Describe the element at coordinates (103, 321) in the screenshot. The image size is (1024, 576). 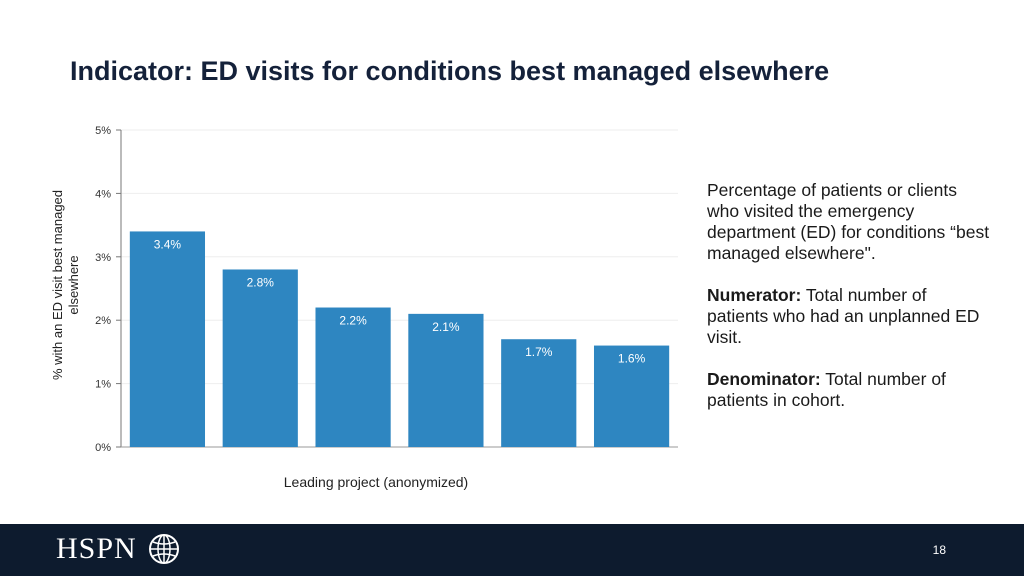
I see `y-tick-label: 2%` at that location.